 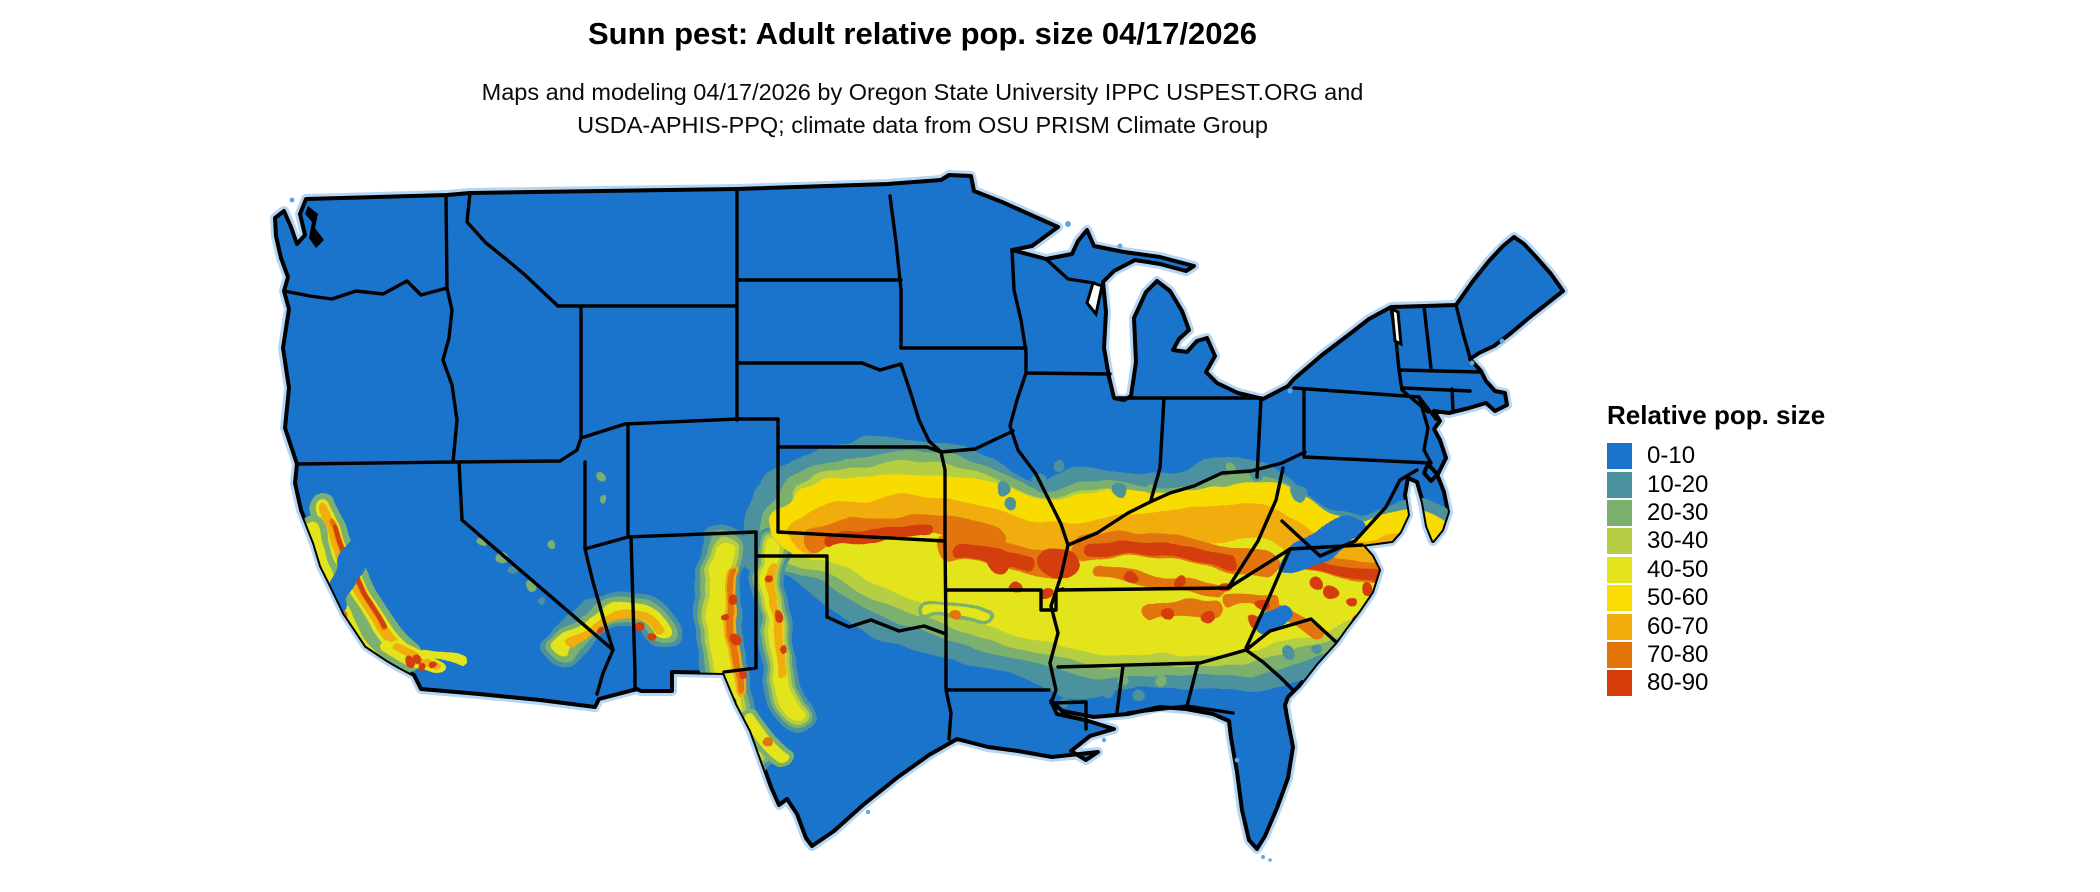 I want to click on legend-item: 10-20, so click(x=1716, y=484).